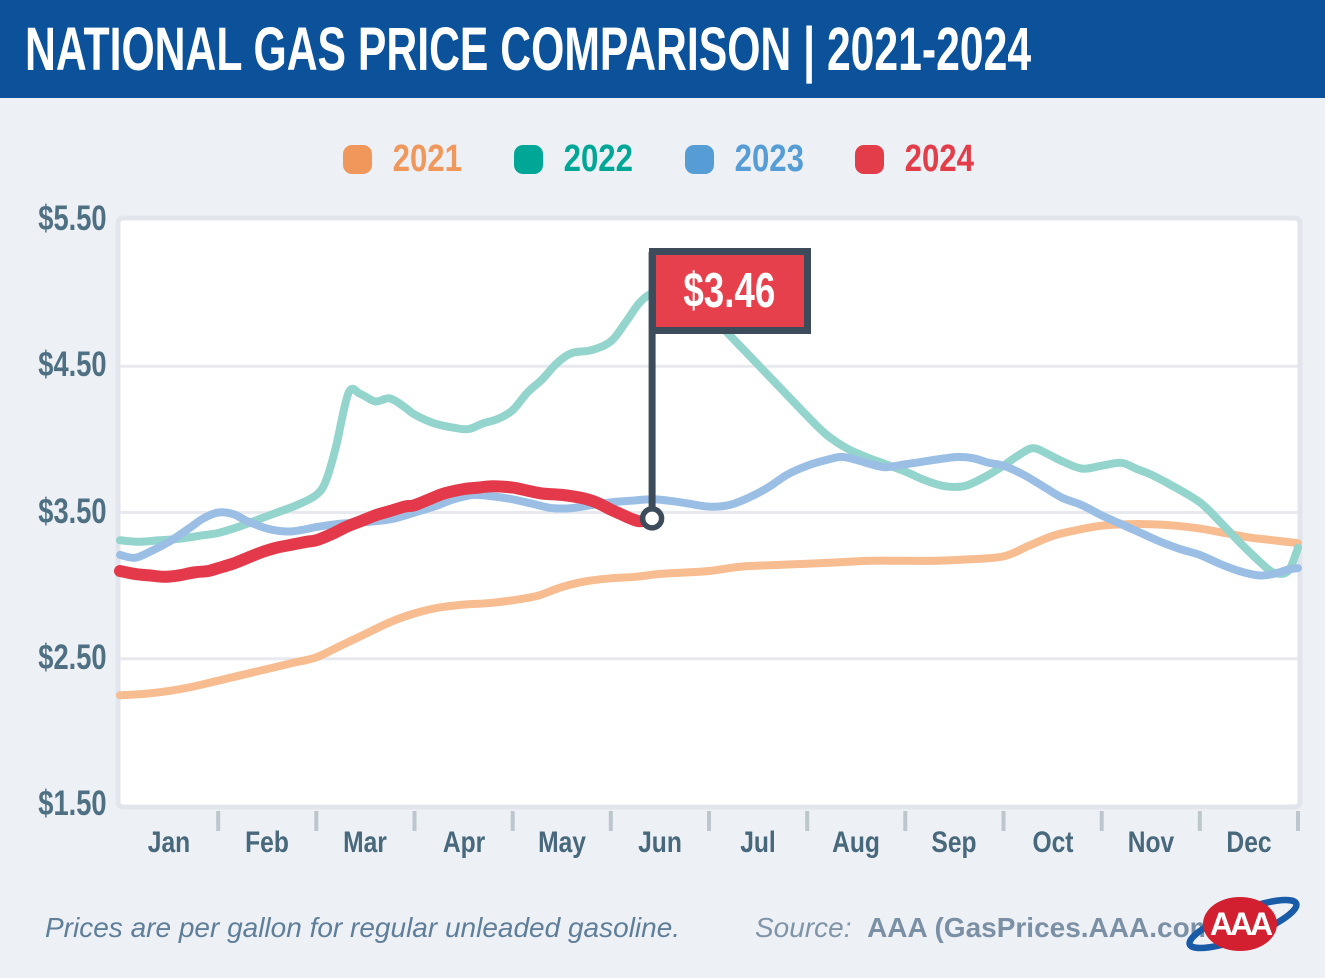  Describe the element at coordinates (870, 159) in the screenshot. I see `legend-swatch-2024` at that location.